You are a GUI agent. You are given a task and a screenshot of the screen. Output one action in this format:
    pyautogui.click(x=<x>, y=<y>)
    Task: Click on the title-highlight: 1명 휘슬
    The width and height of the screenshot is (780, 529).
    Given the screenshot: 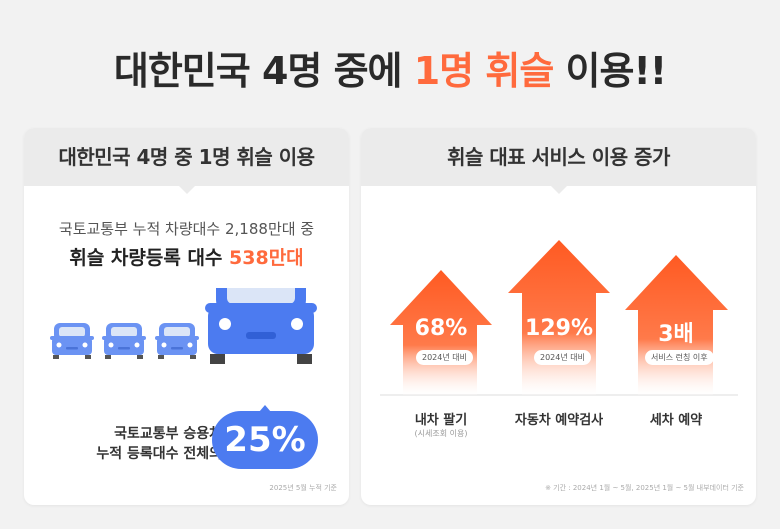 What is the action you would take?
    pyautogui.click(x=484, y=71)
    